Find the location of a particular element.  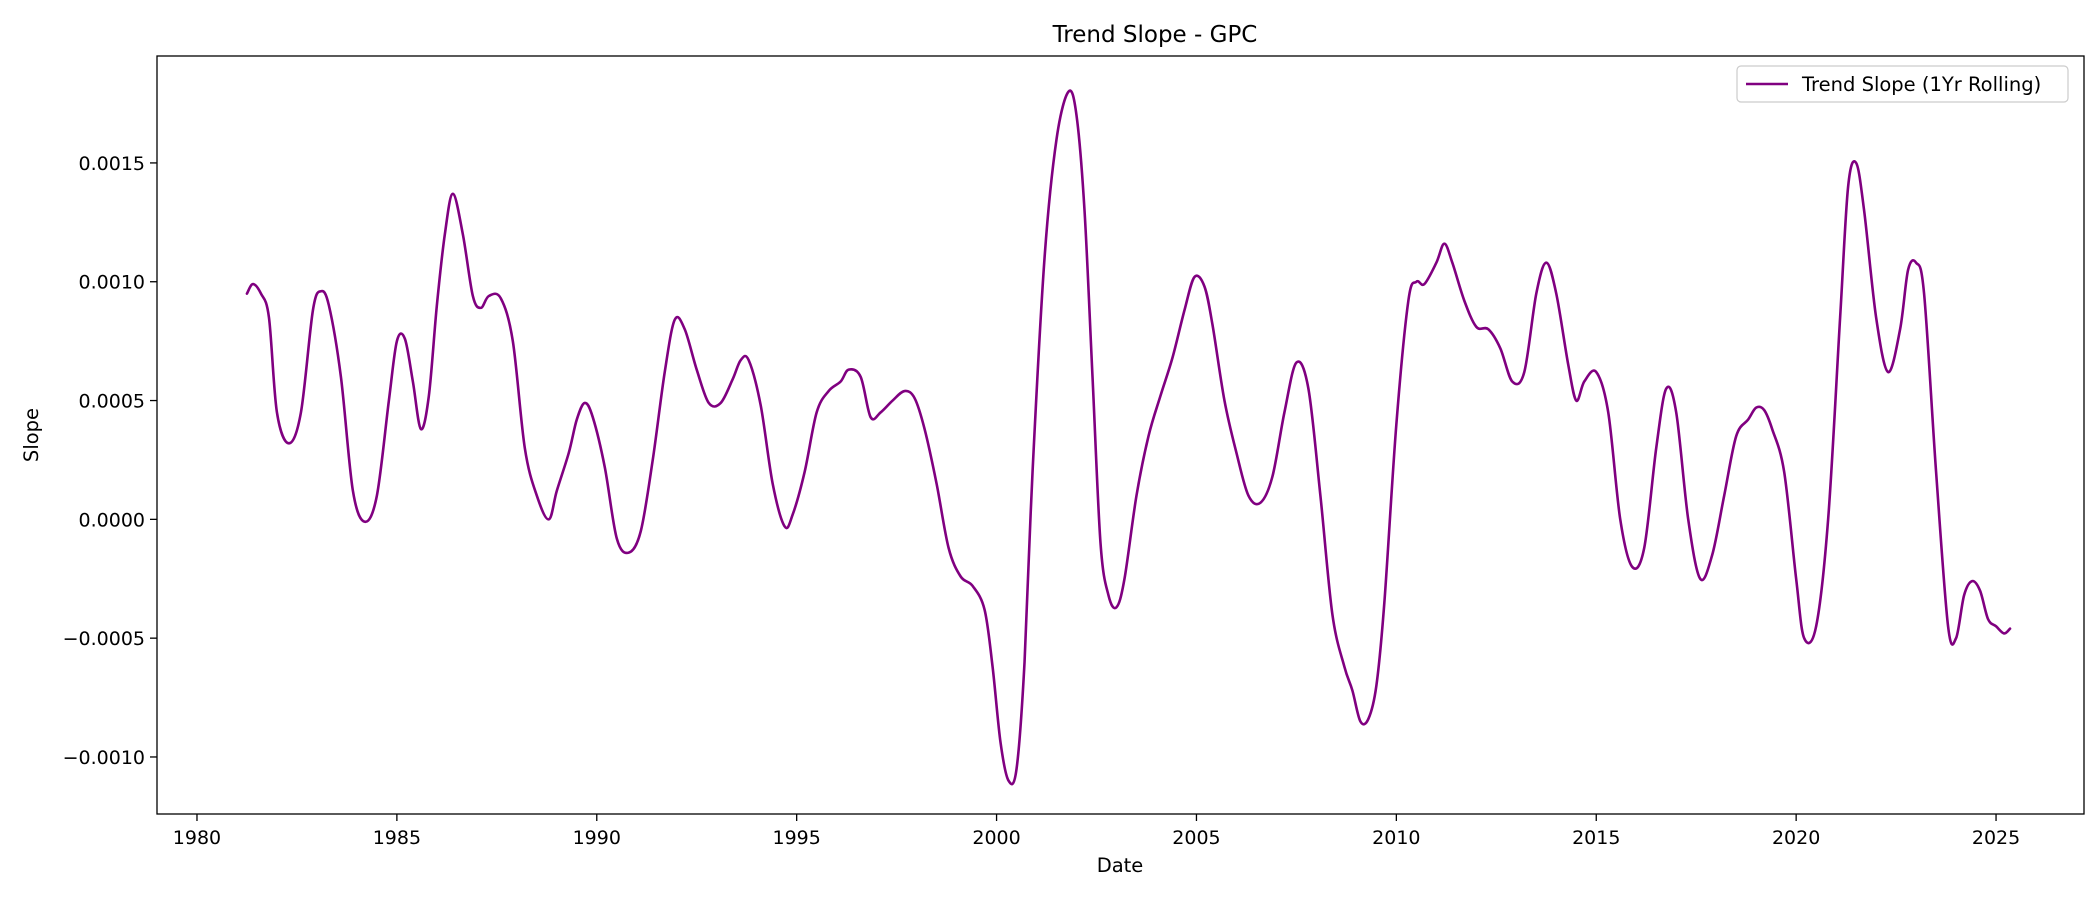

y-tick-label: −0.0010 is located at coordinates (104, 758).